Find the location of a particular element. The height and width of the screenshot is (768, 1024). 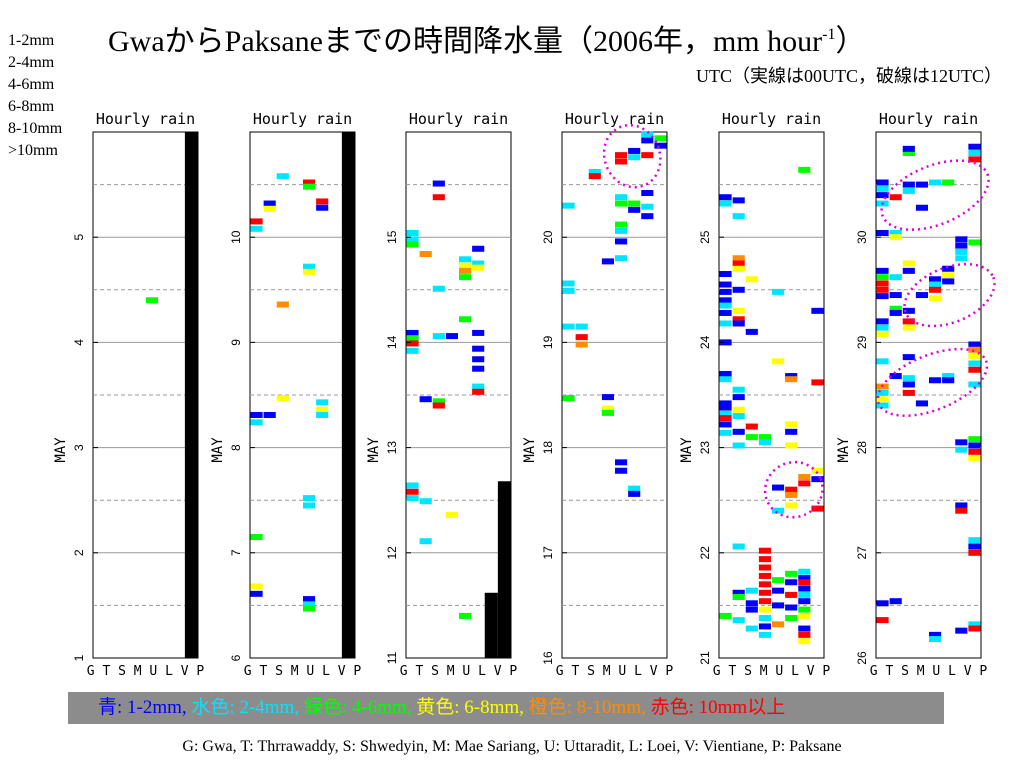

y-tick-label: 6 is located at coordinates (236, 657).